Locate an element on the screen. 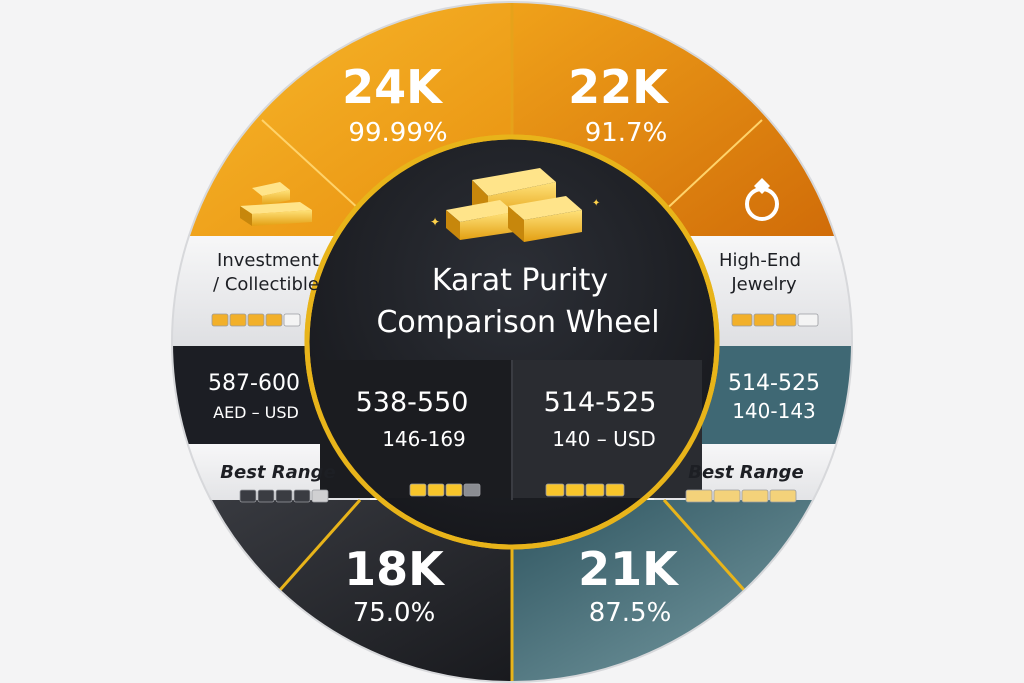 This screenshot has width=1024, height=683. purity-22k: 91.7% is located at coordinates (626, 133).